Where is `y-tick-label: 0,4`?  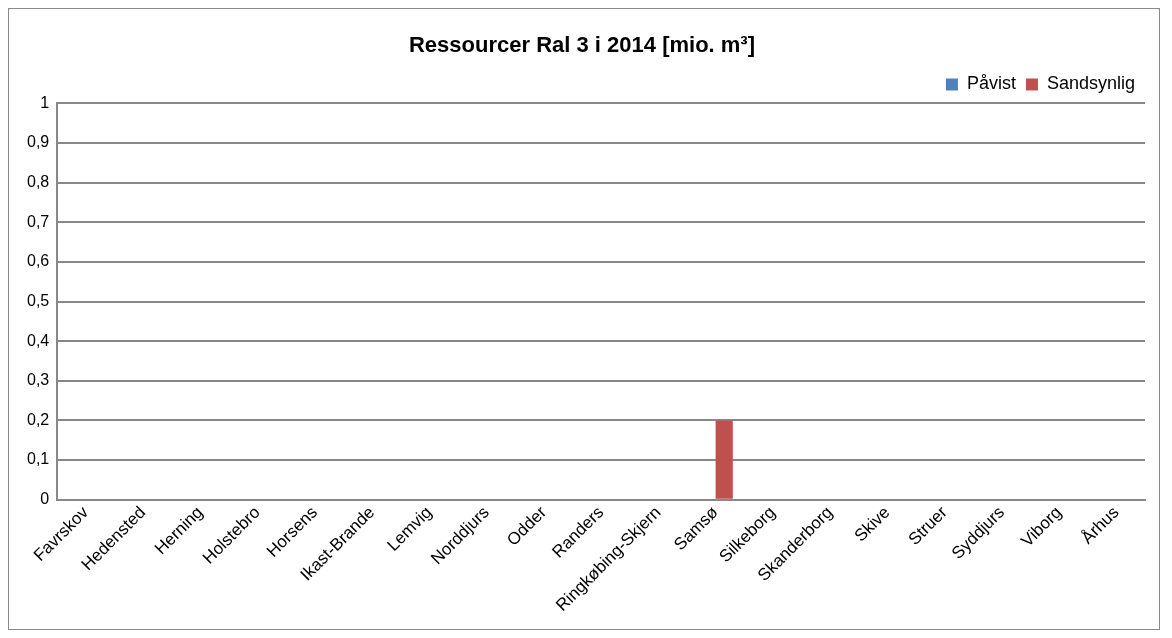 y-tick-label: 0,4 is located at coordinates (38, 340).